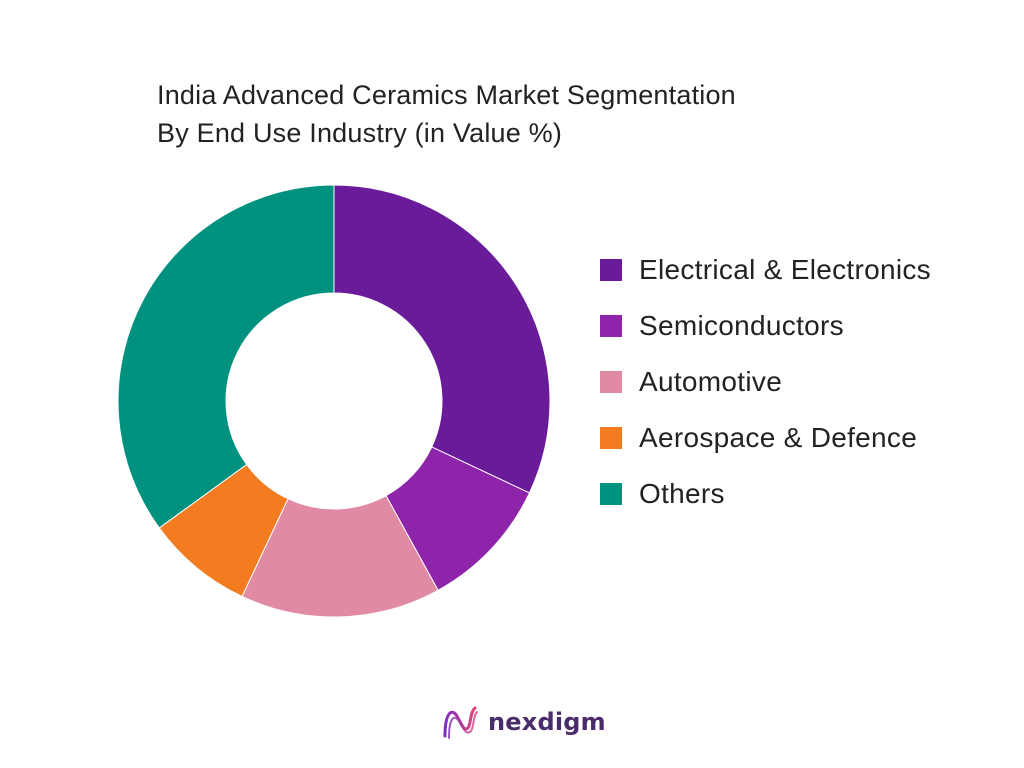 This screenshot has width=1024, height=768. I want to click on donut-slice-electrical-electronics, so click(442, 339).